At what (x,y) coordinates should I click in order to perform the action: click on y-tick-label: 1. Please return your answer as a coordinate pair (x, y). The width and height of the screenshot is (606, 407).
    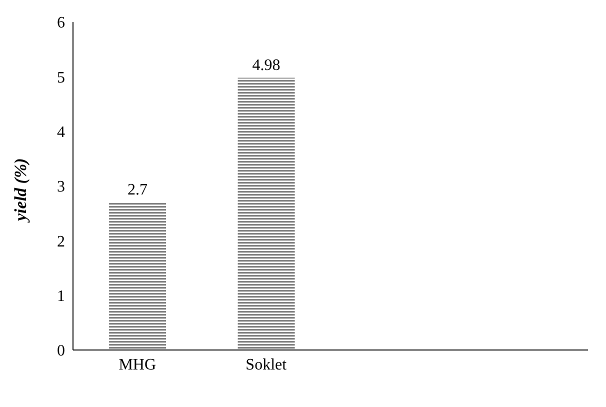
    Looking at the image, I should click on (61, 297).